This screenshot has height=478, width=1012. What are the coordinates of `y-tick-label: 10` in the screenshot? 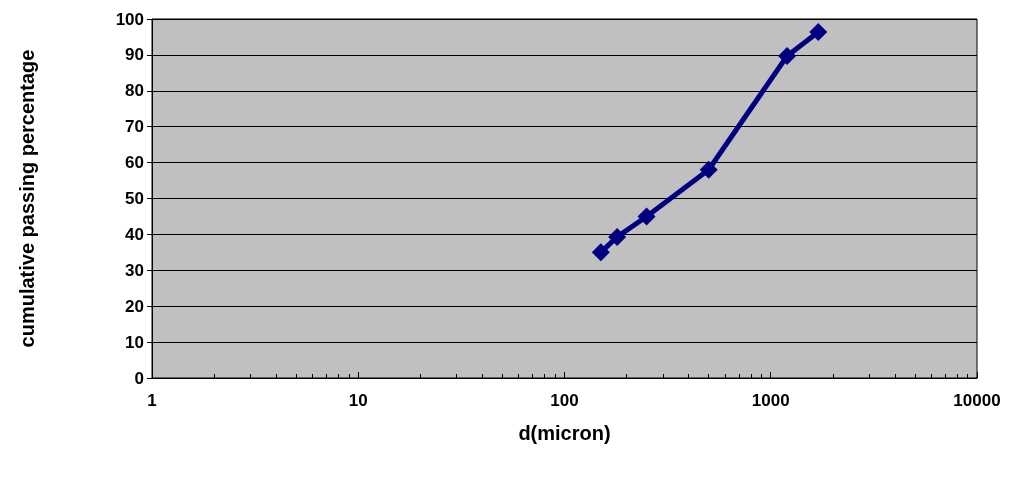 It's located at (134, 342).